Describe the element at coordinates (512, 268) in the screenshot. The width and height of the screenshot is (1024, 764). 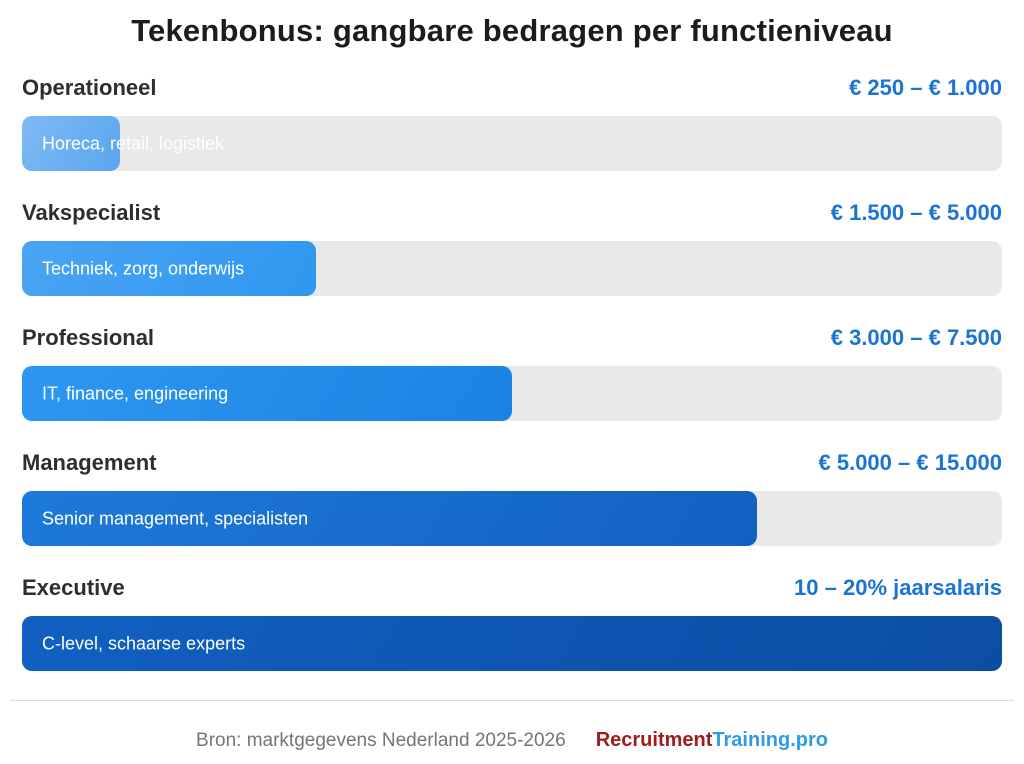
I see `bar-track: Techniek, zorg, onderwijs` at that location.